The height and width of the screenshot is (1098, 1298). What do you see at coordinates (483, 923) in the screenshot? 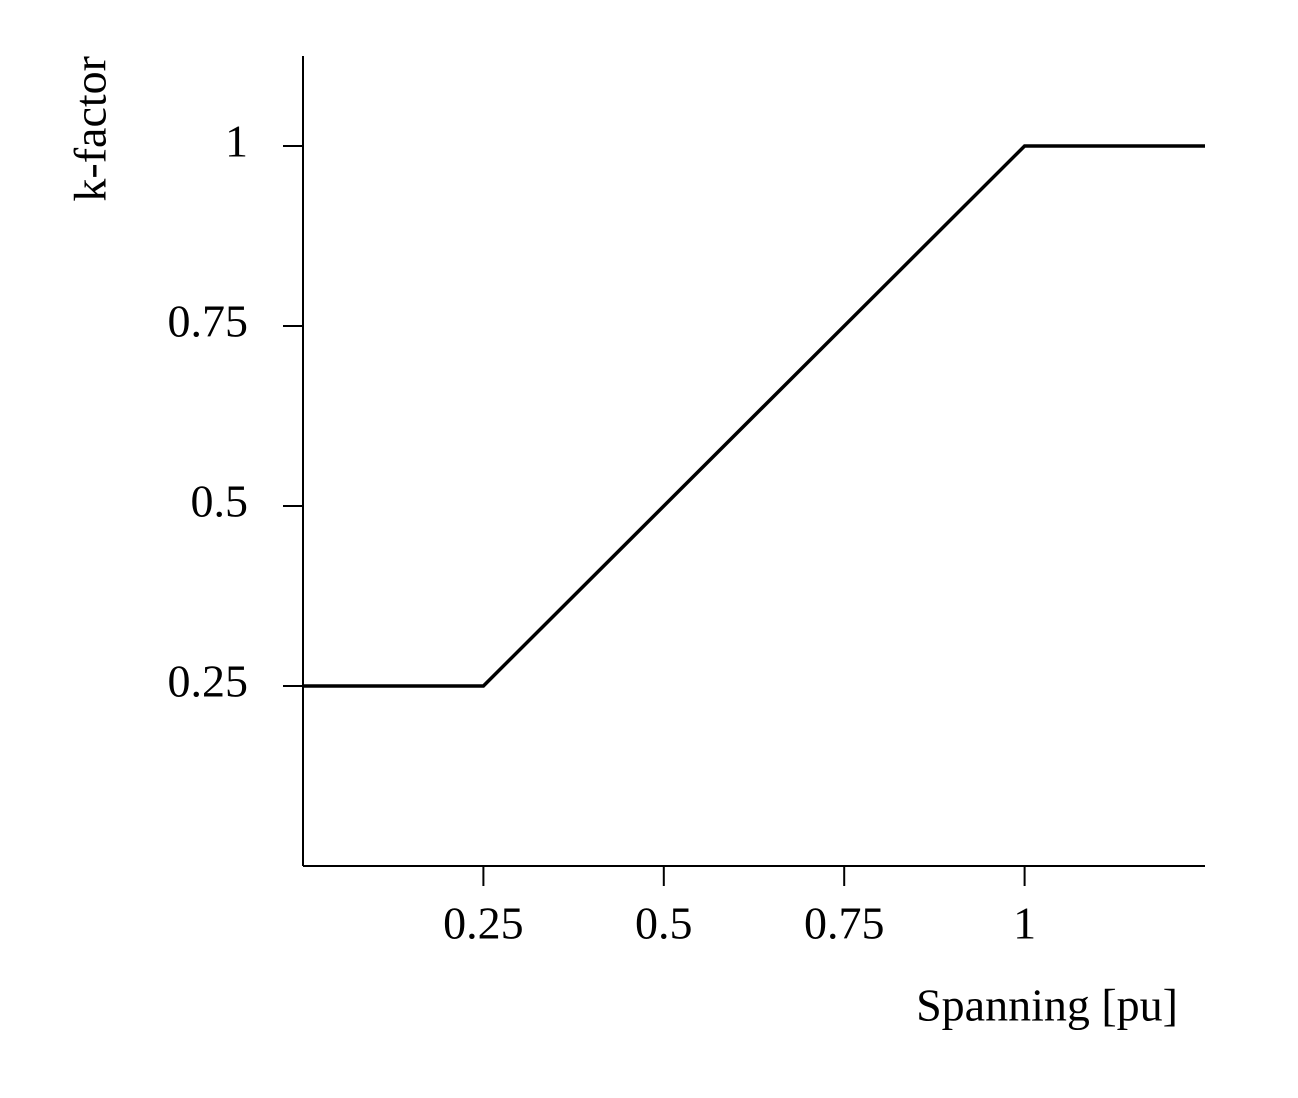
I see `x-tick-label: 0.25` at bounding box center [483, 923].